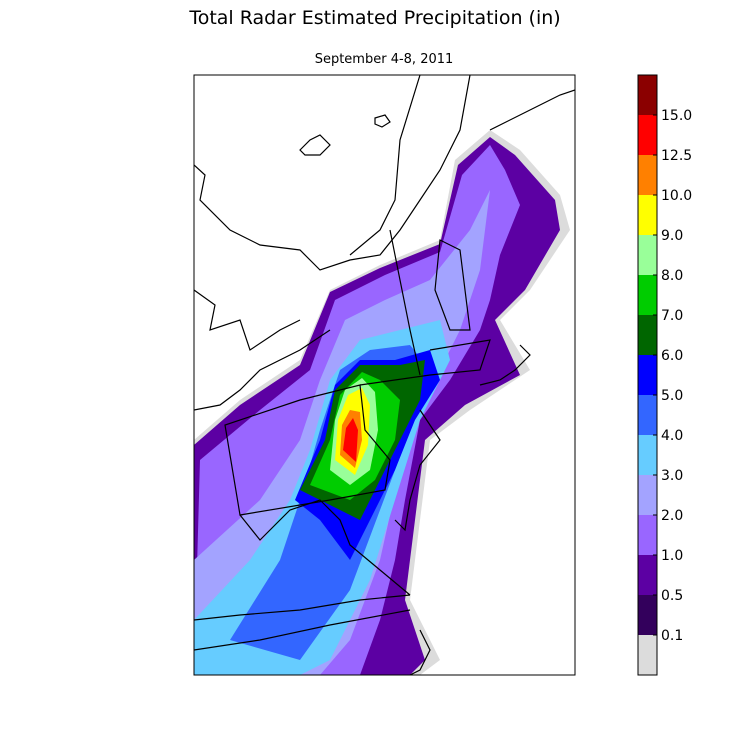 The height and width of the screenshot is (750, 750). What do you see at coordinates (676, 156) in the screenshot?
I see `colorbar-label: 12.5` at bounding box center [676, 156].